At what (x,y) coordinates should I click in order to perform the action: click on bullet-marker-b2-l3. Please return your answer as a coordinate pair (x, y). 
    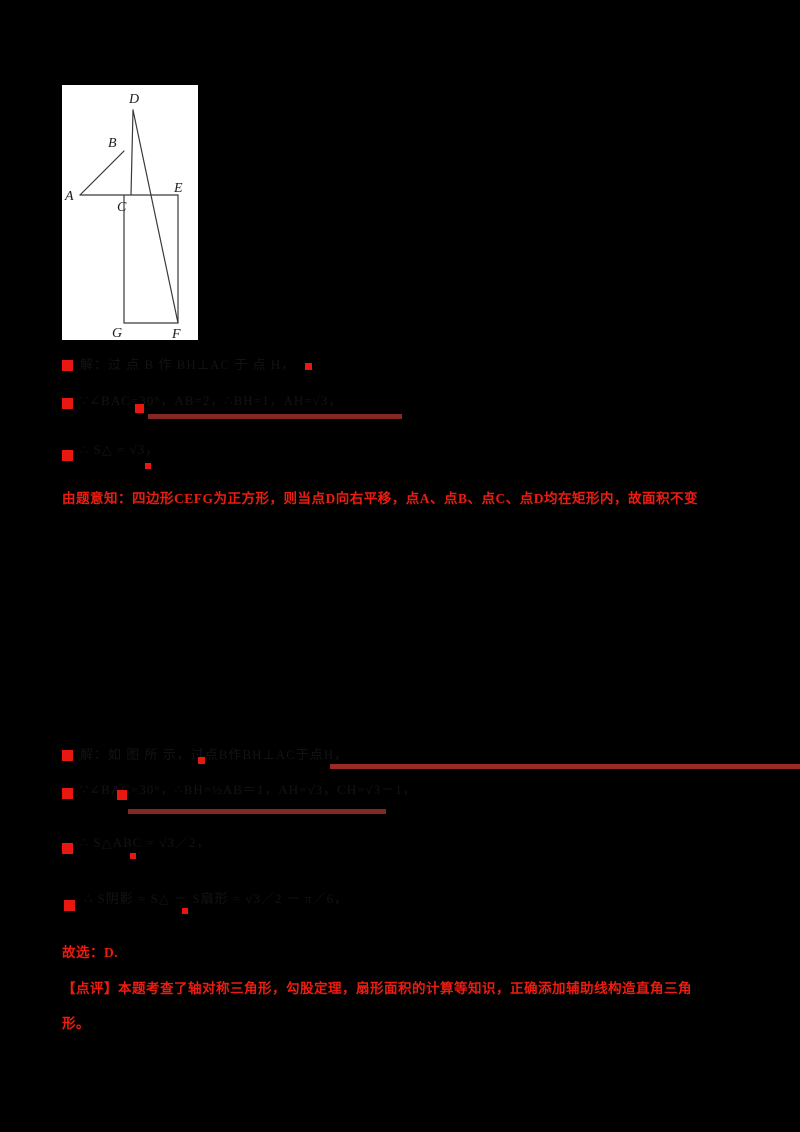
    Looking at the image, I should click on (67, 848).